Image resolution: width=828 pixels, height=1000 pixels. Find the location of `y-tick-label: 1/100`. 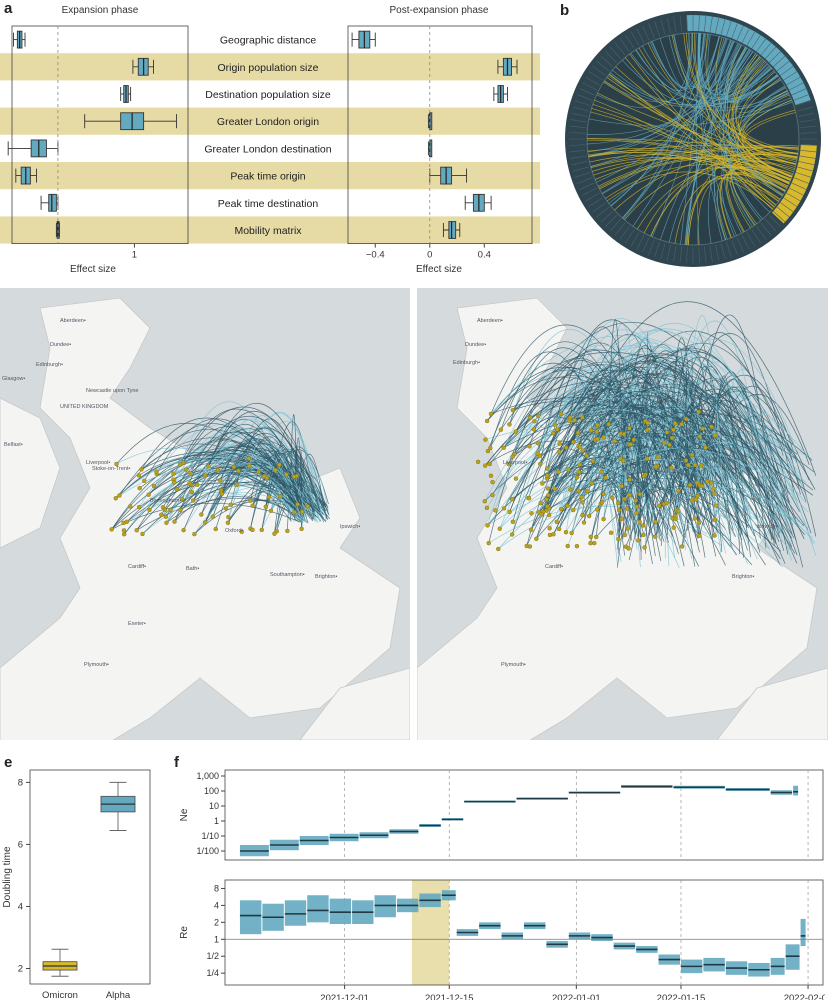

y-tick-label: 1/100 is located at coordinates (207, 851).